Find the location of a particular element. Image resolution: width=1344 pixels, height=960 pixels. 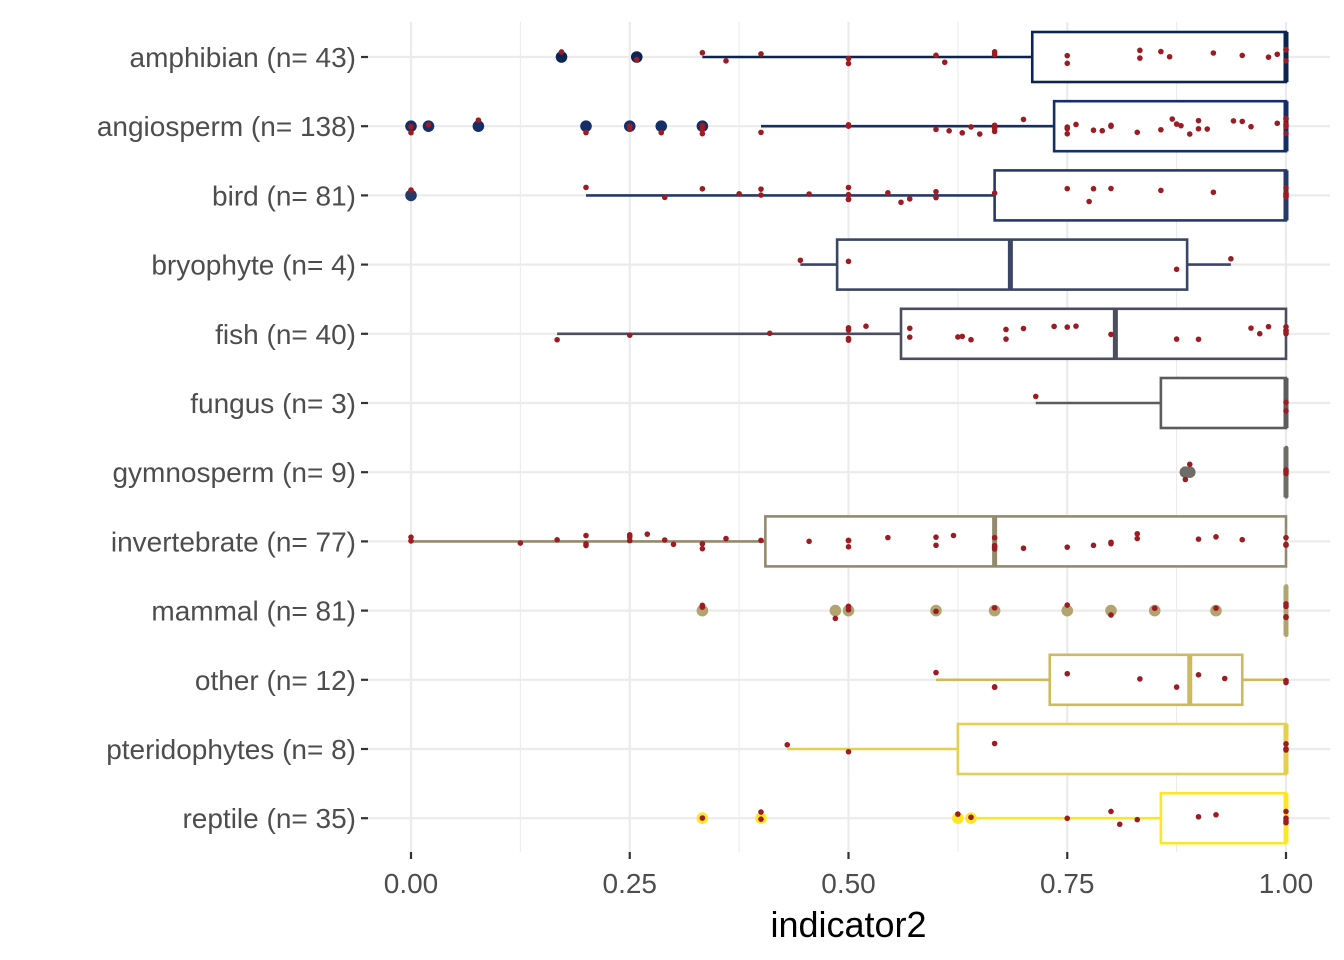

boxplot-reptile is located at coordinates (1130, 818).